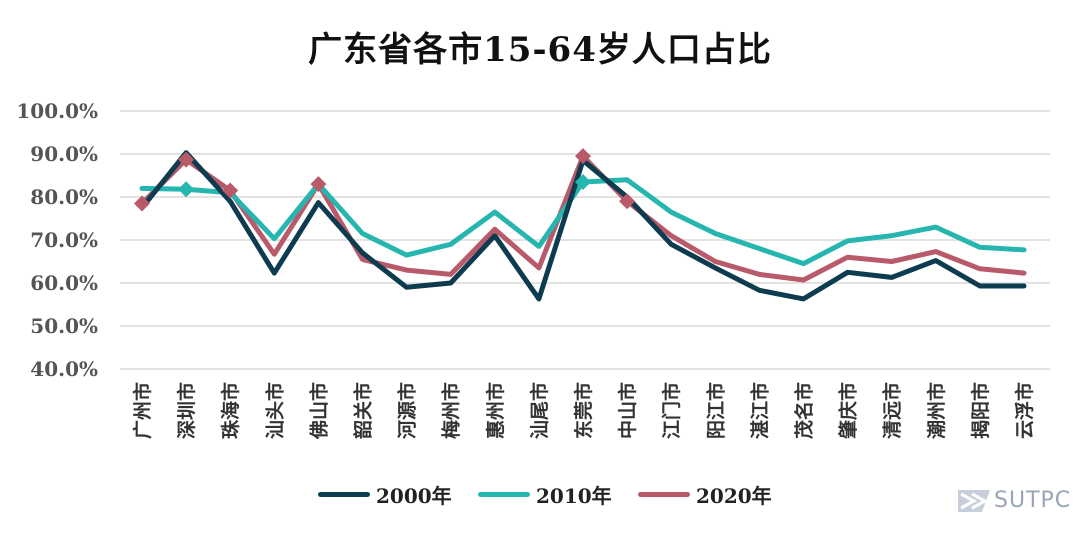 The width and height of the screenshot is (1080, 533). I want to click on x-tick-label: 汕尾市, so click(539, 410).